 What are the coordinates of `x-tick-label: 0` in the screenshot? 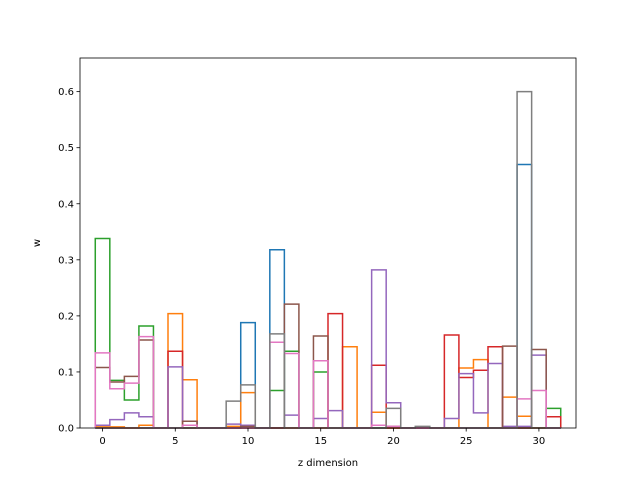 It's located at (102, 441).